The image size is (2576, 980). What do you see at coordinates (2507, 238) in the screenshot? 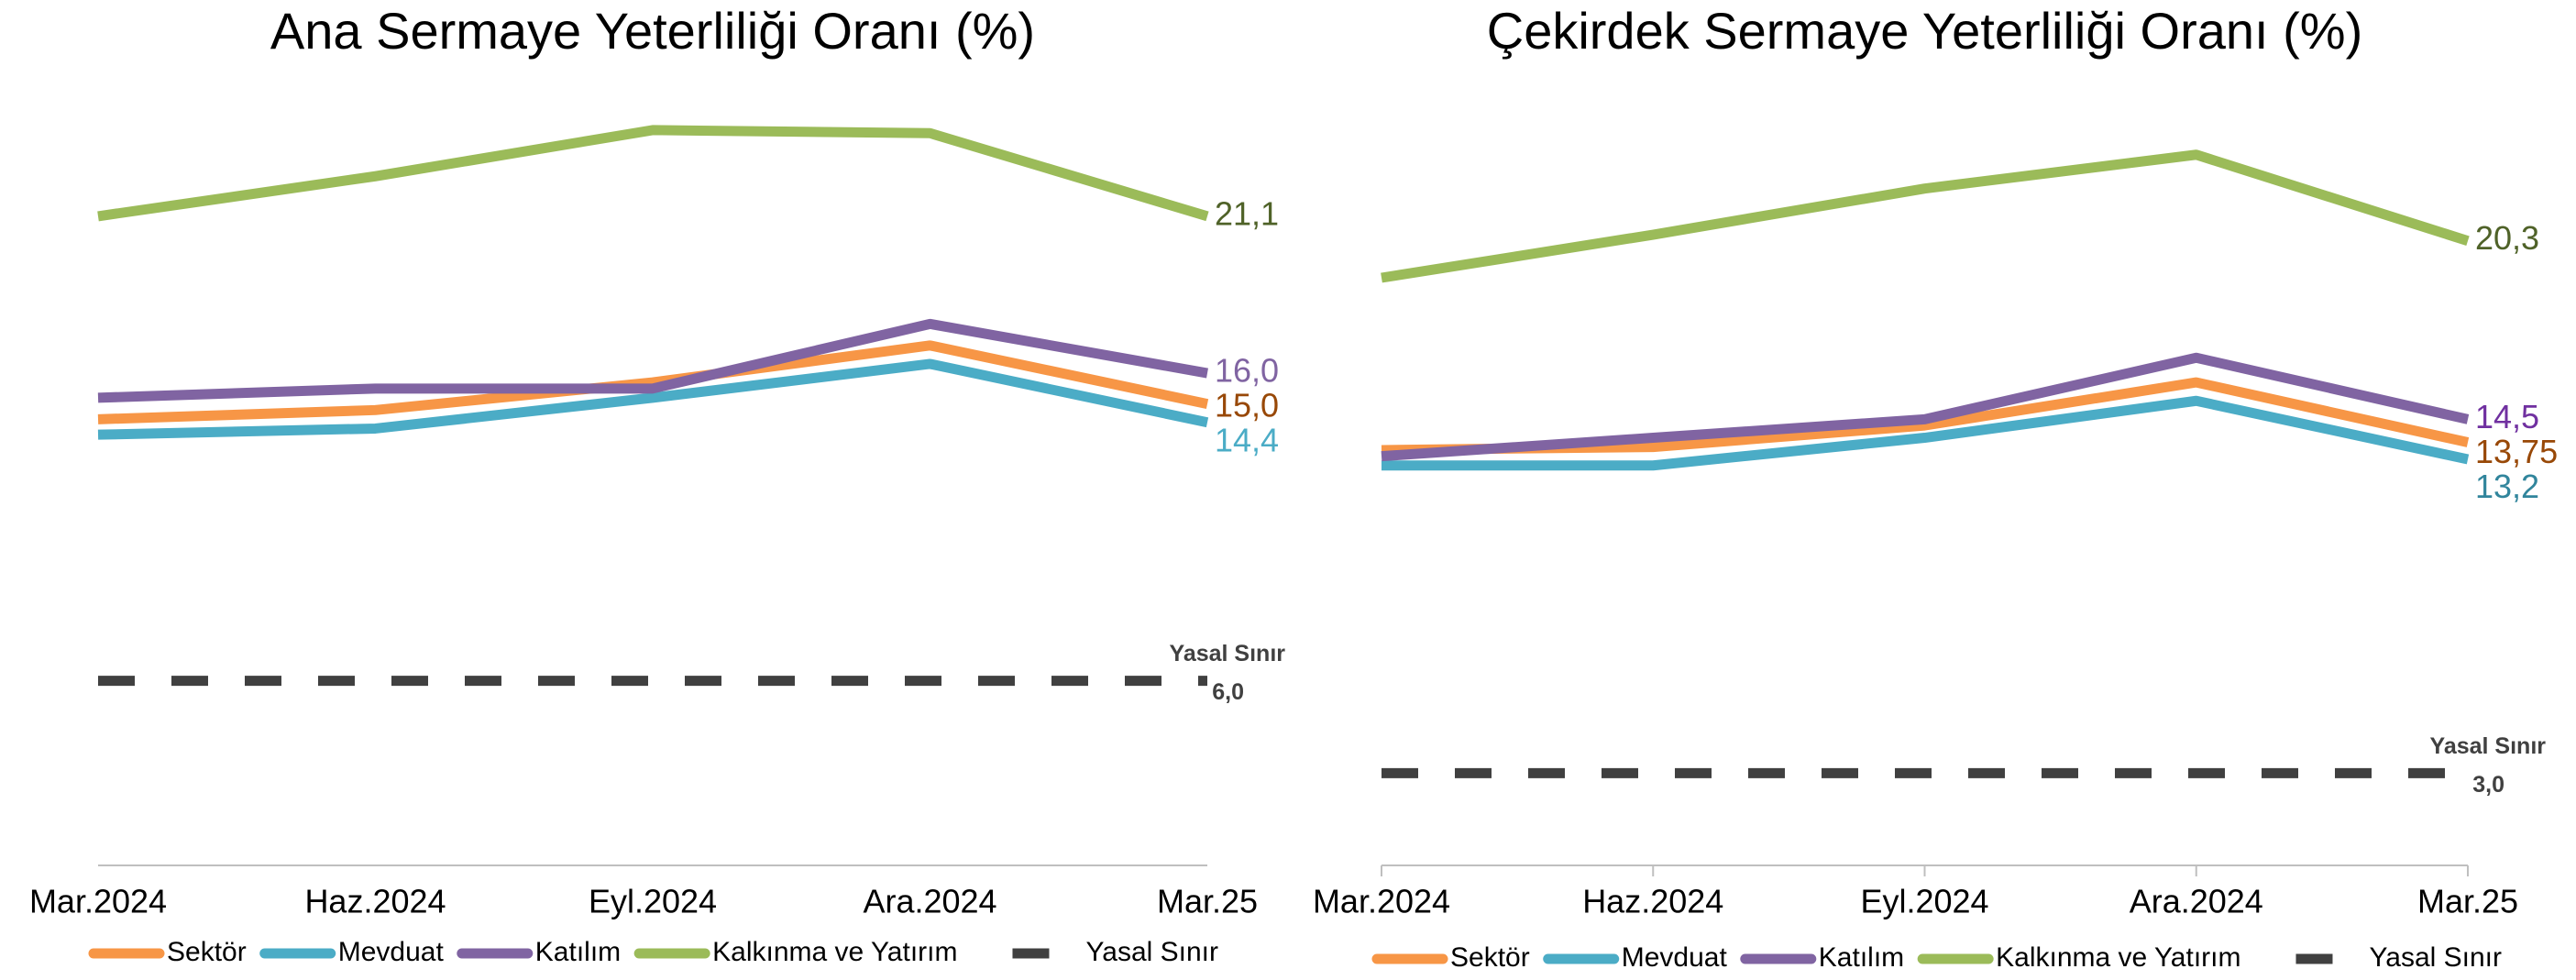
I see `value-label: 20,3` at bounding box center [2507, 238].